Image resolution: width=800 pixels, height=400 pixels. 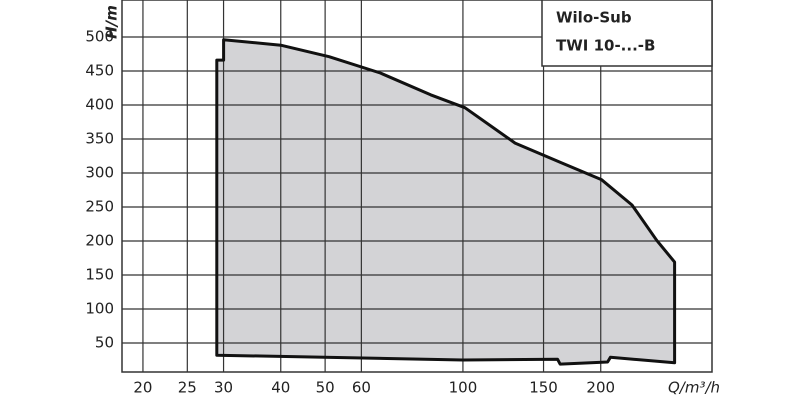 I want to click on title-box, so click(x=627, y=33).